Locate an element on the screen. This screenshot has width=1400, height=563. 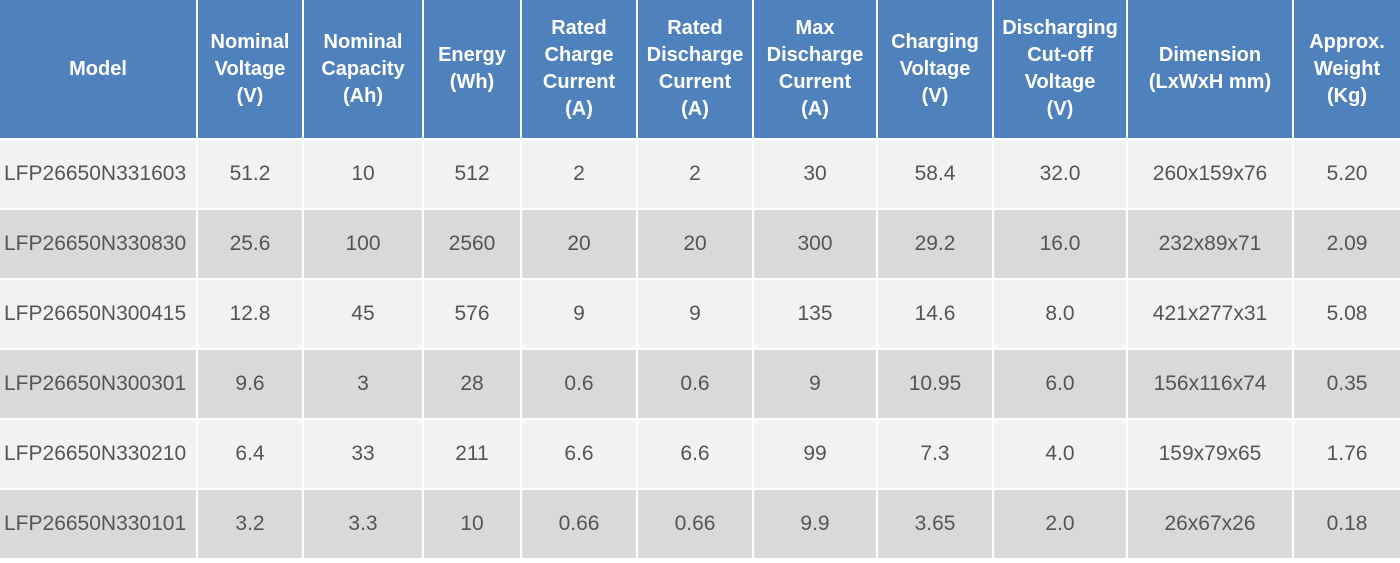
cell-rated-discharge-current: 2 is located at coordinates (695, 174).